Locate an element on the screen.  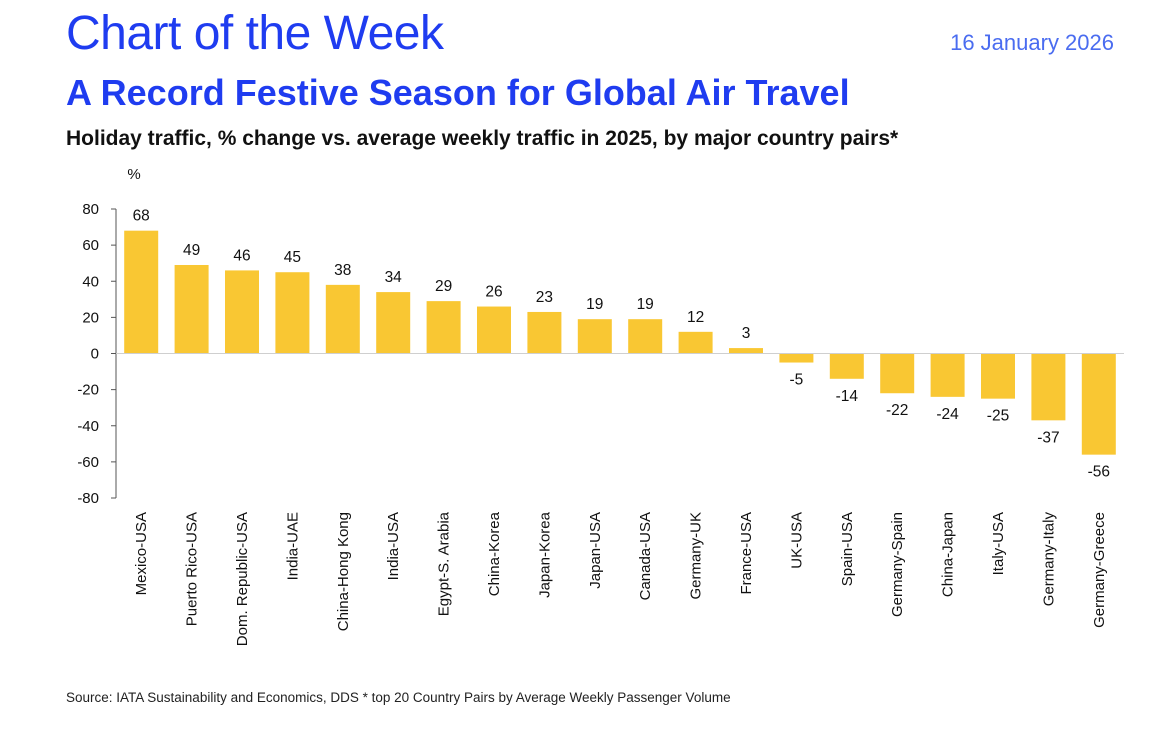
category-label: Germany-Spain is located at coordinates (897, 564).